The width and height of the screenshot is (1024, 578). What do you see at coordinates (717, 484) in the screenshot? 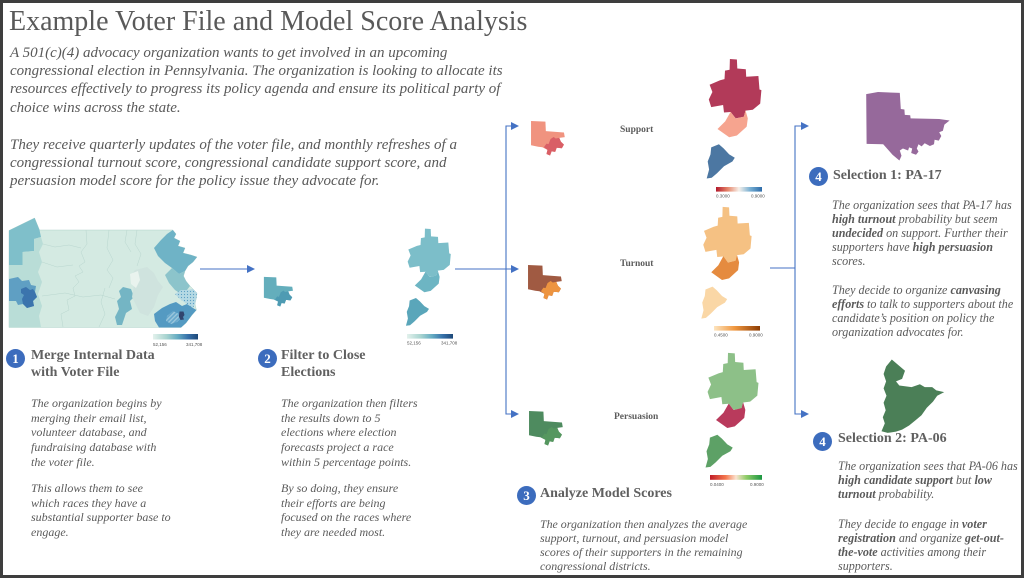
I see `svg-text: 0.0400` at bounding box center [717, 484].